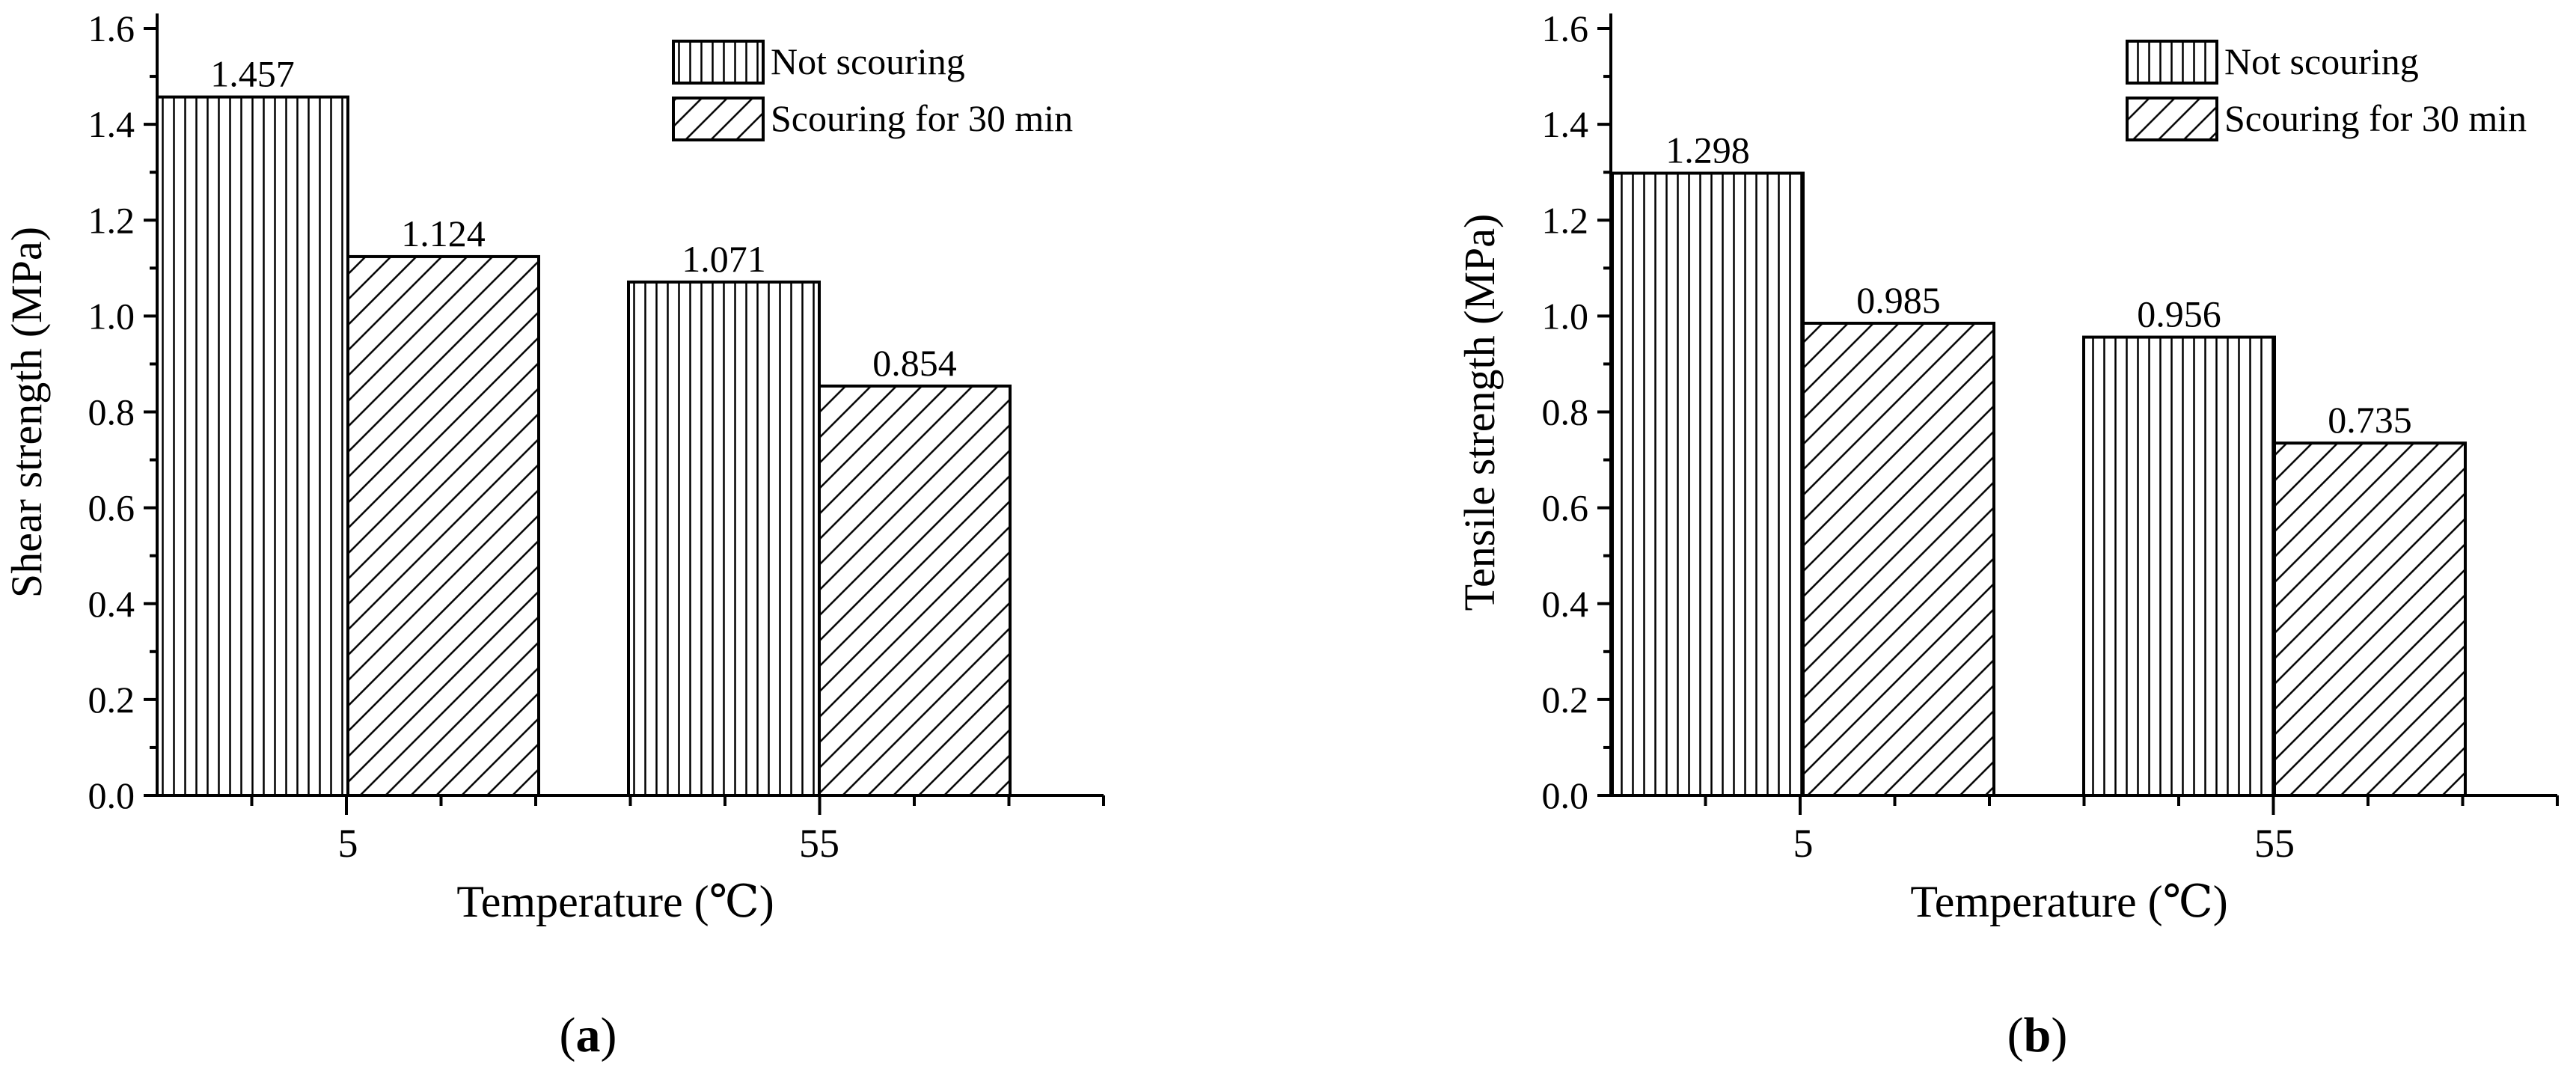  I want to click on panel-letter: b, so click(2038, 1035).